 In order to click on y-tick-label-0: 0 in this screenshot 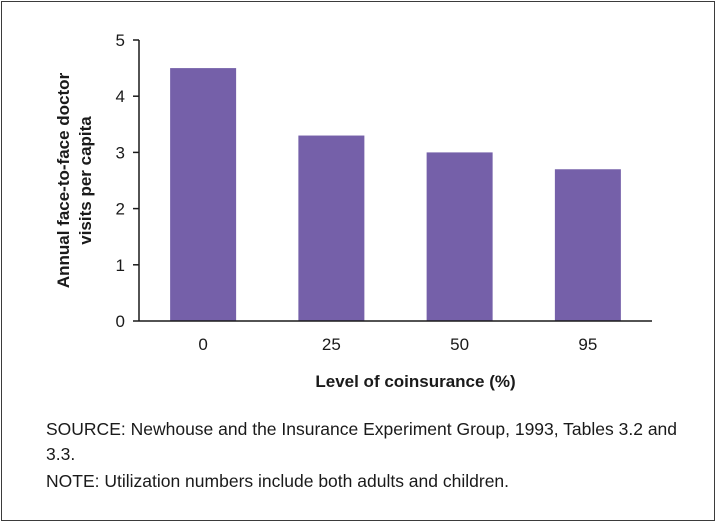, I will do `click(120, 321)`.